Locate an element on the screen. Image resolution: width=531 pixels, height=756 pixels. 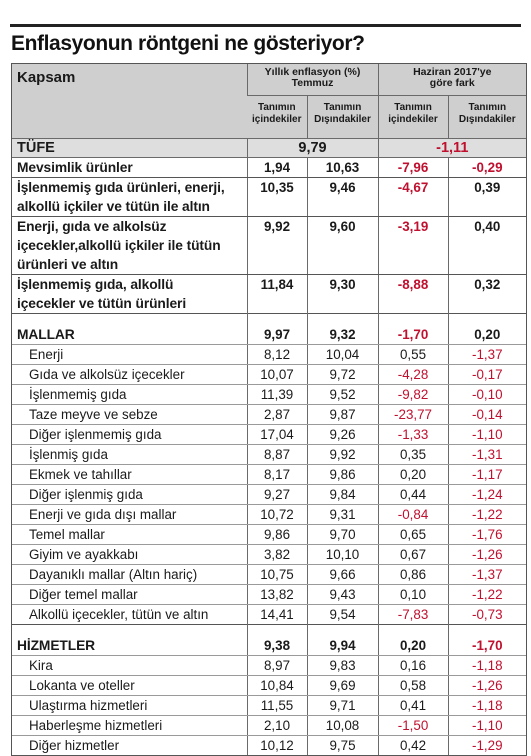
row-label: Ekmek ve tahıllar is located at coordinates (129, 474).